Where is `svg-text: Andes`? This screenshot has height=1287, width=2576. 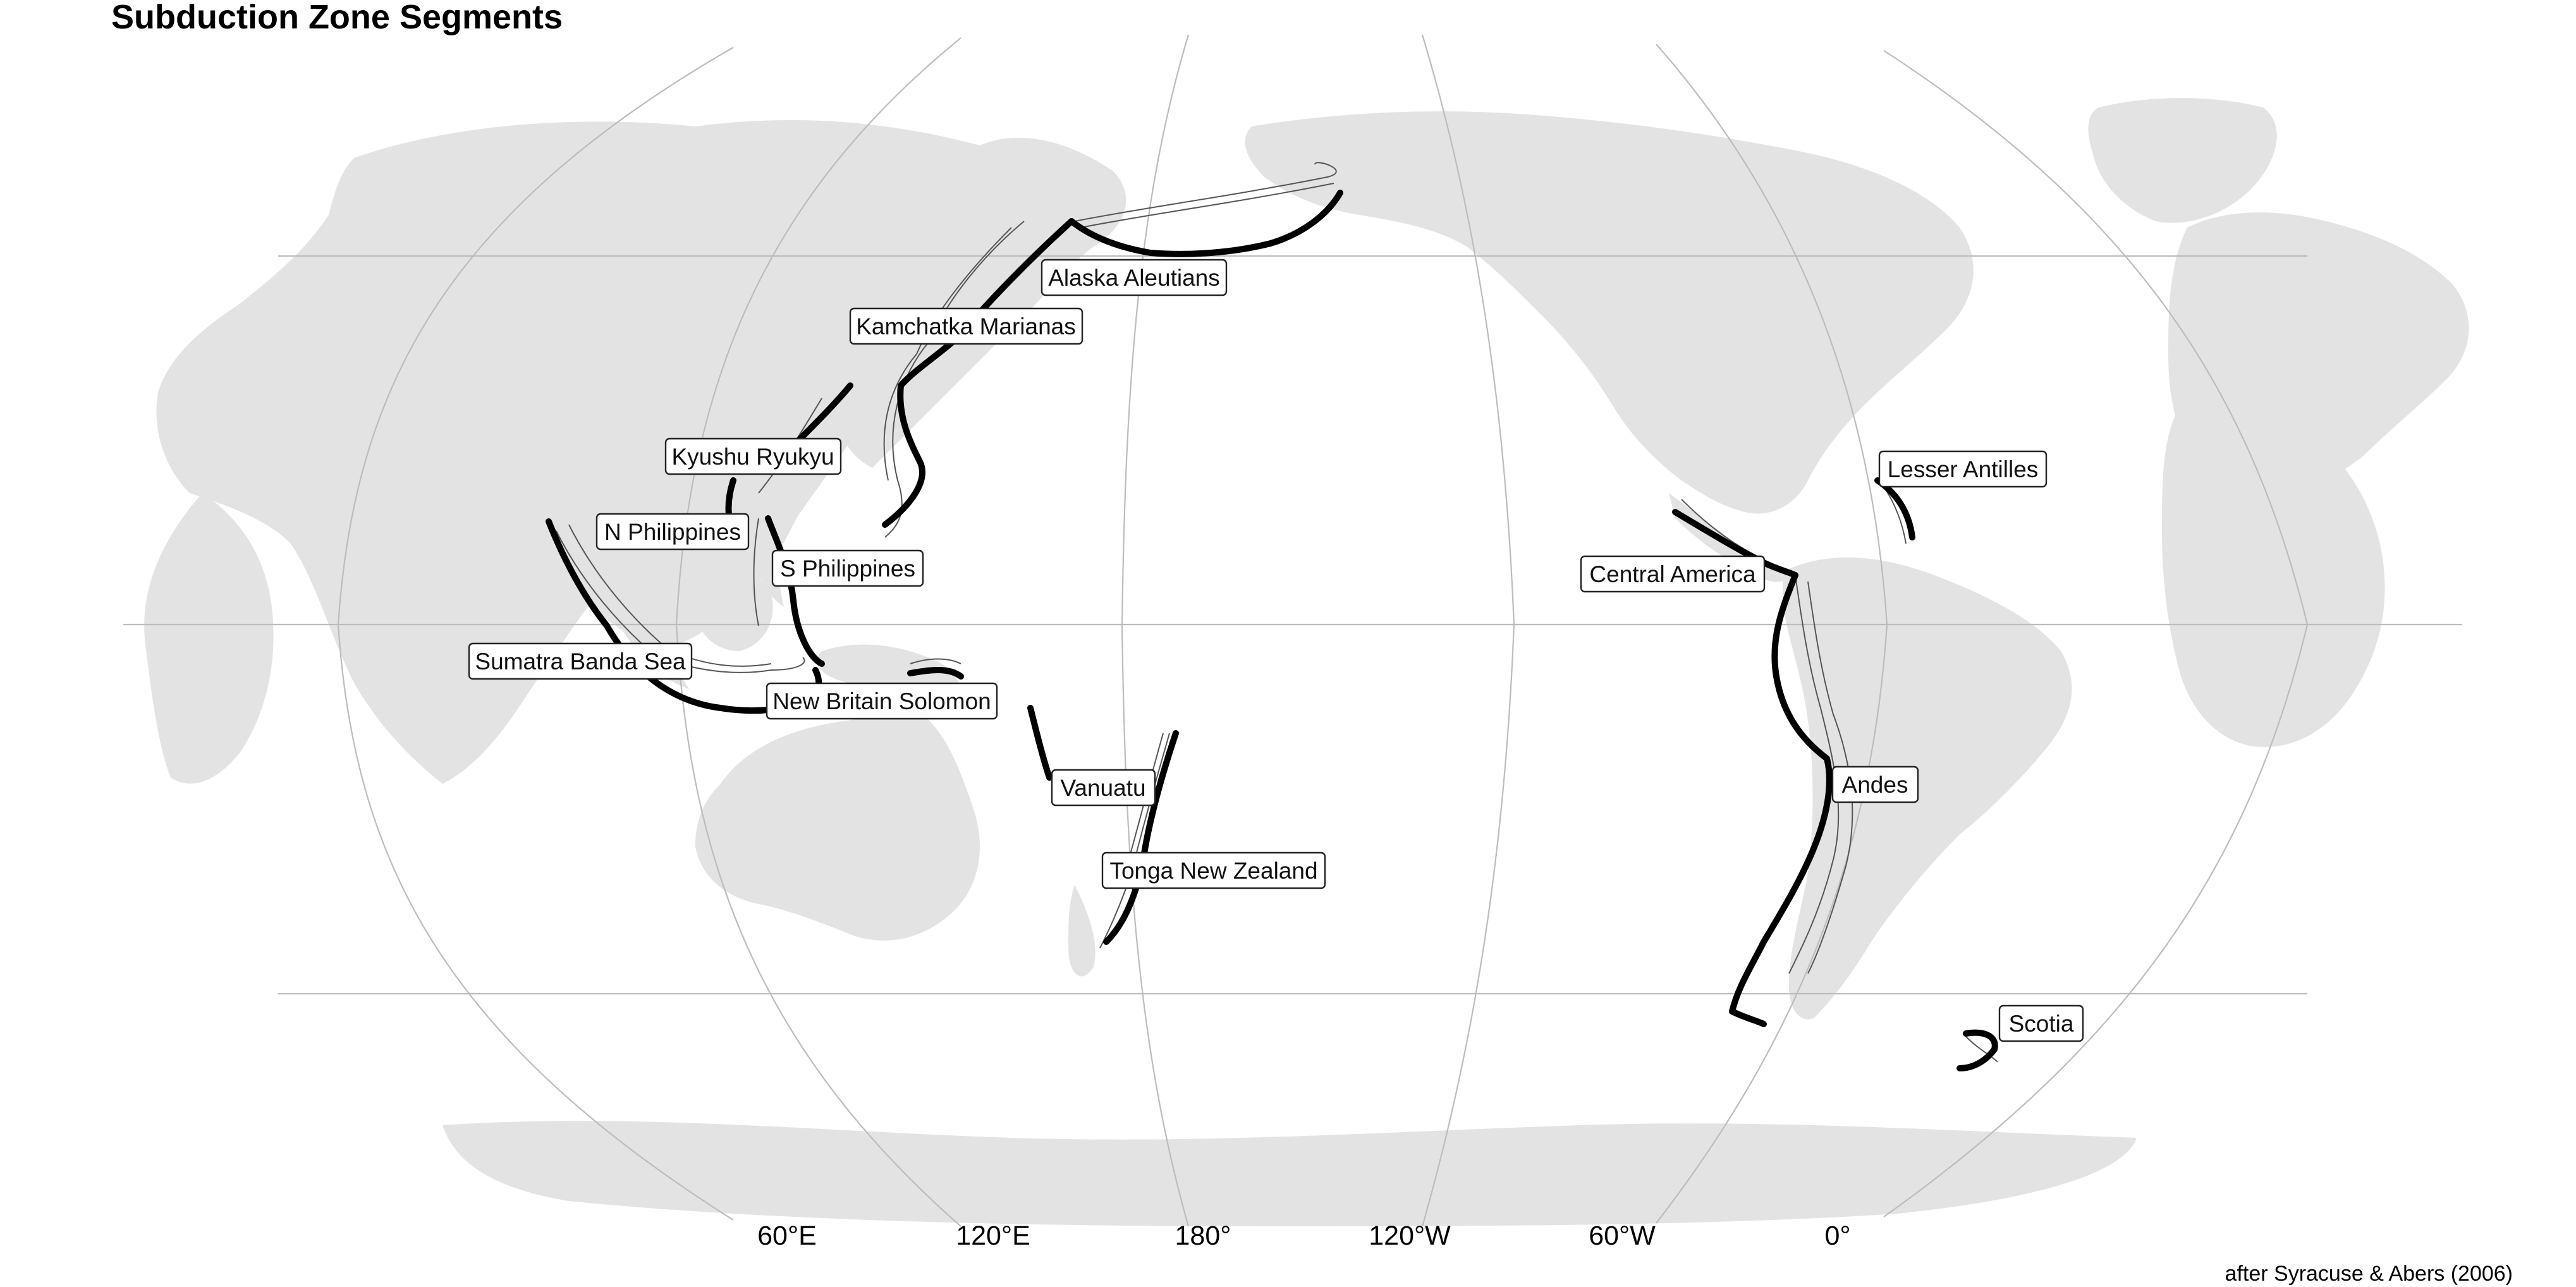 svg-text: Andes is located at coordinates (1875, 785).